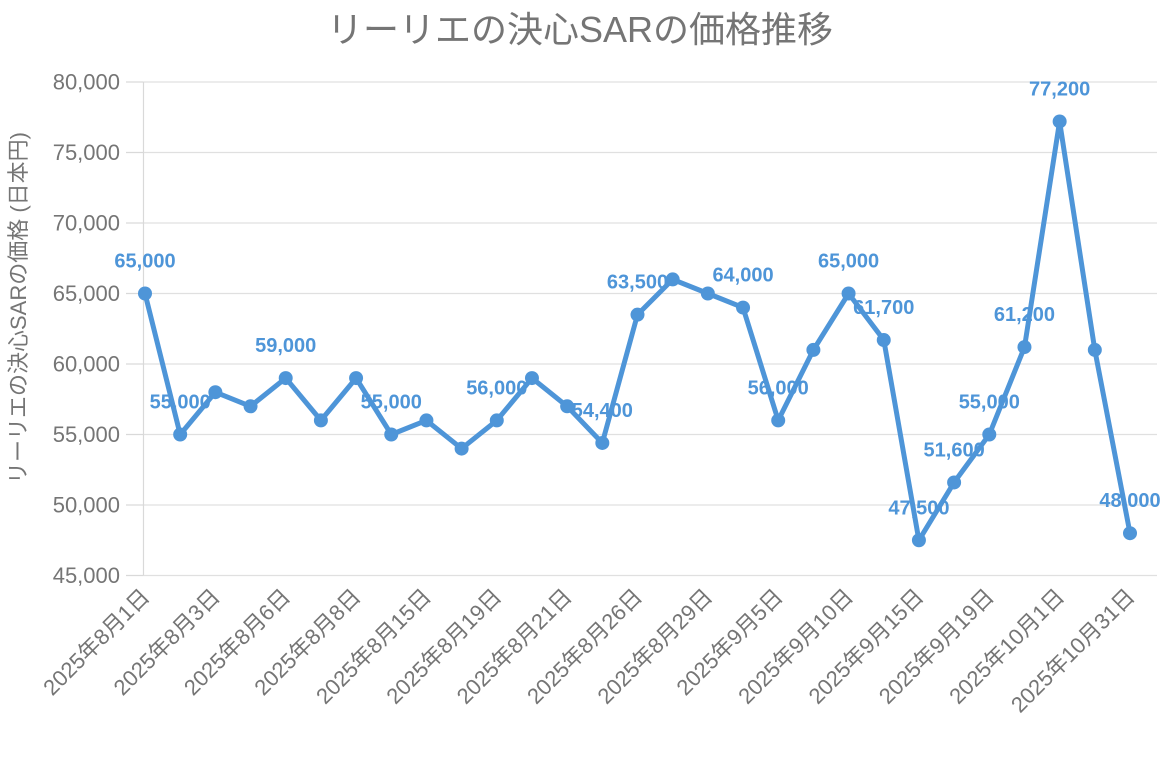 This screenshot has height=766, width=1160. Describe the element at coordinates (1073, 651) in the screenshot. I see `x-tick-label: 2025年10月31日` at that location.